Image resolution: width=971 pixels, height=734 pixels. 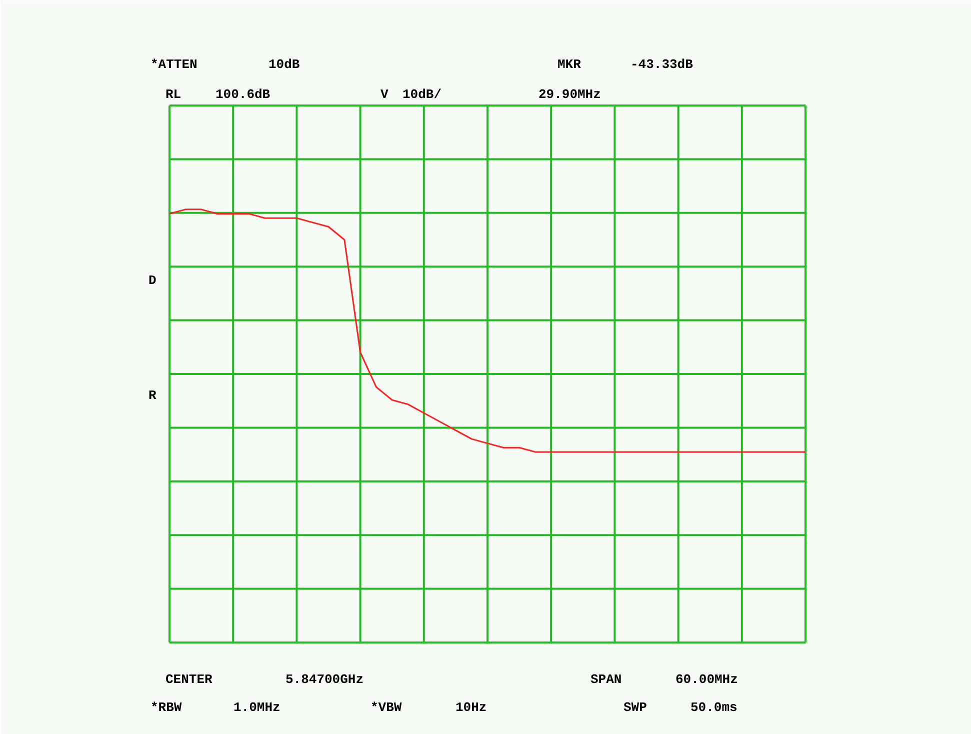 What do you see at coordinates (471, 707) in the screenshot?
I see `text: 10Hz` at bounding box center [471, 707].